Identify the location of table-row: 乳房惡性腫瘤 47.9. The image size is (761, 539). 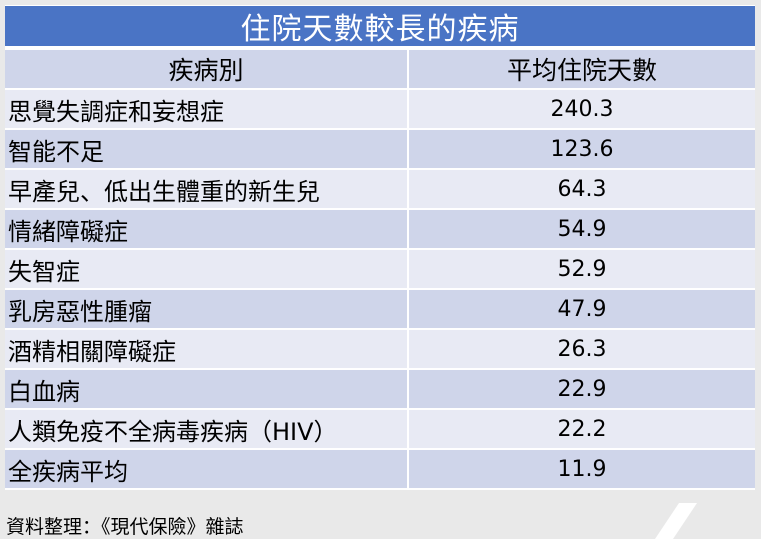
(380, 309).